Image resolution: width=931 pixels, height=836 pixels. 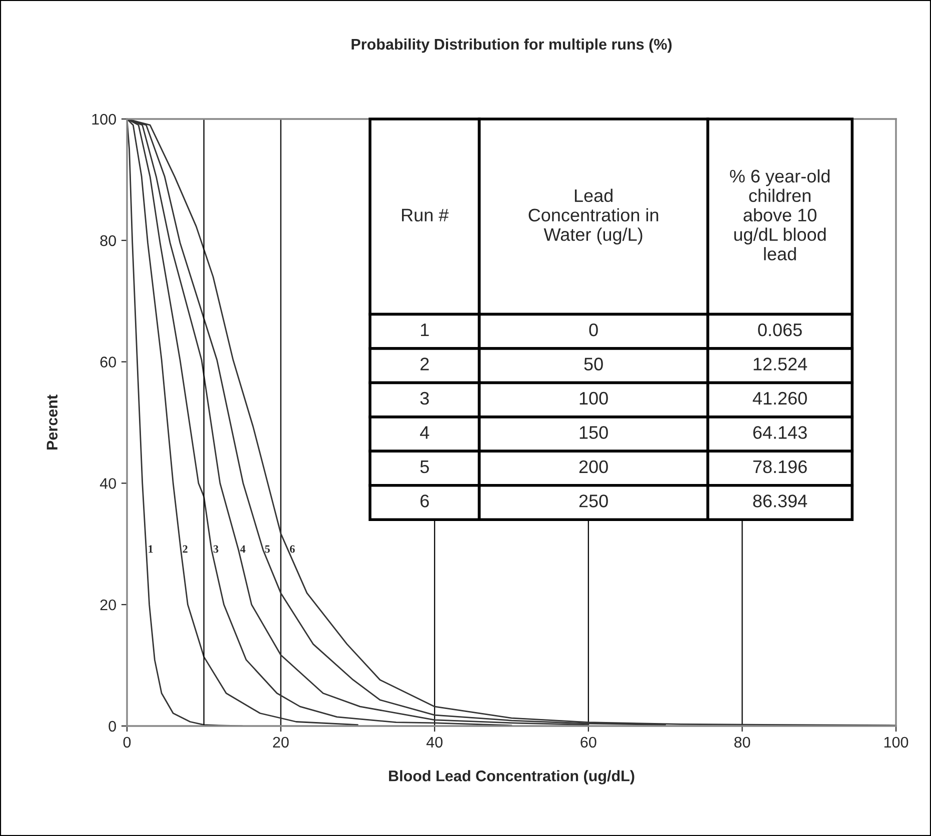 I want to click on y-tick-label: 60, so click(x=108, y=362).